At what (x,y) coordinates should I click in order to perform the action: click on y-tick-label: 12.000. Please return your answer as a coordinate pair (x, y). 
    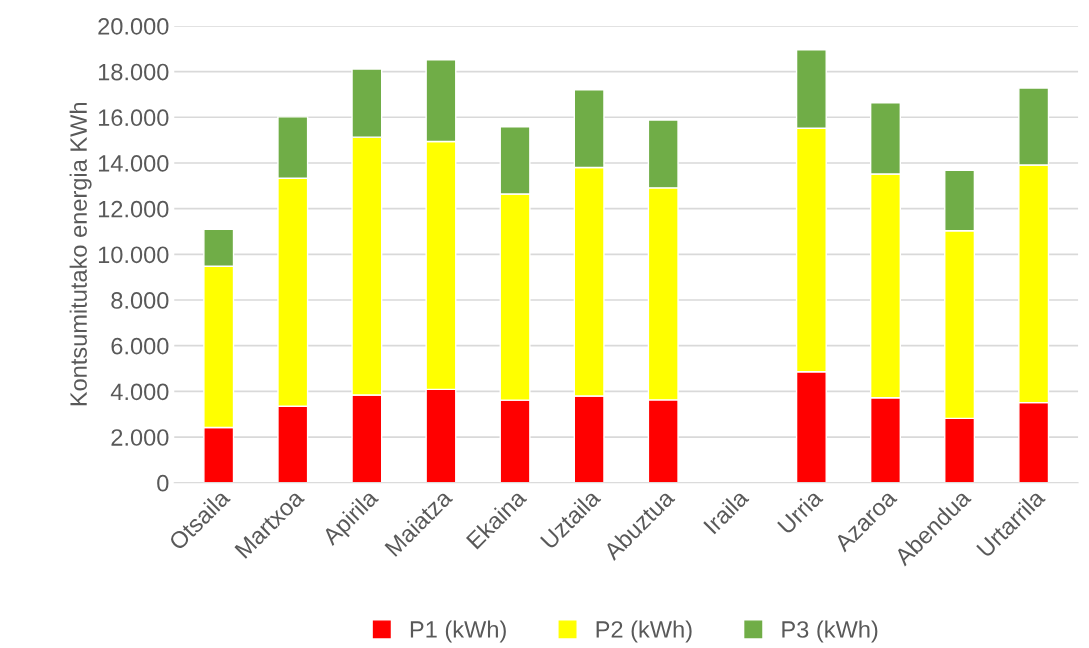
    Looking at the image, I should click on (133, 209).